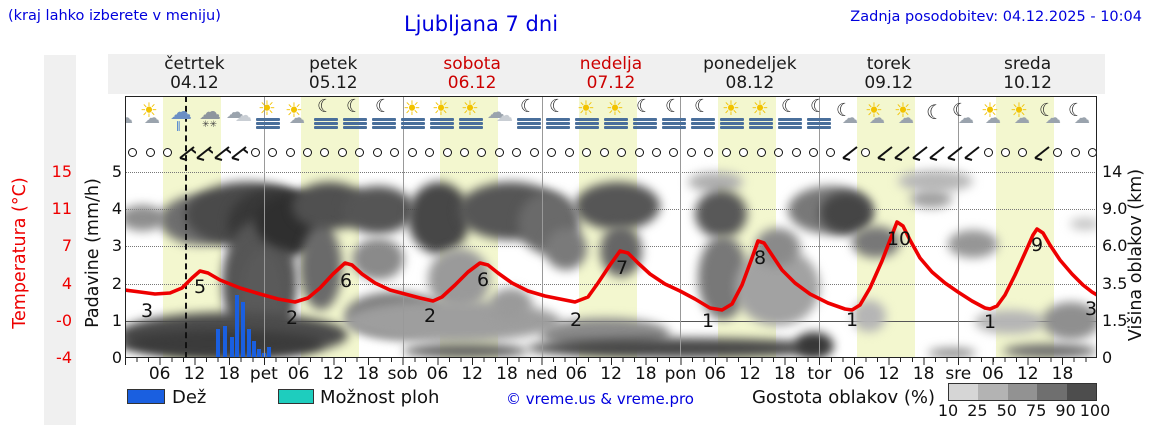 This screenshot has height=443, width=1152. Describe the element at coordinates (1107, 357) in the screenshot. I see `cloudheight-tick-label: 0` at that location.